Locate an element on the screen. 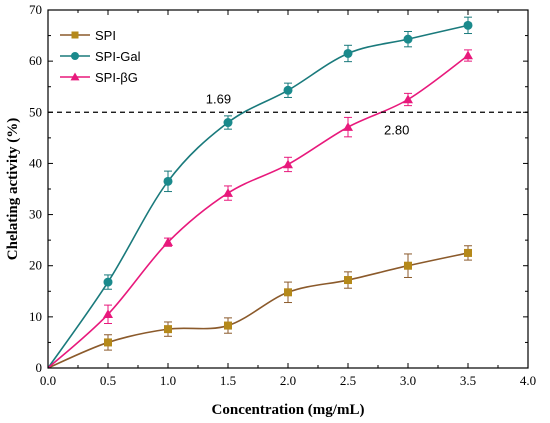 Image resolution: width=550 pixels, height=423 pixels. y-tick-label: 10 is located at coordinates (35, 316).